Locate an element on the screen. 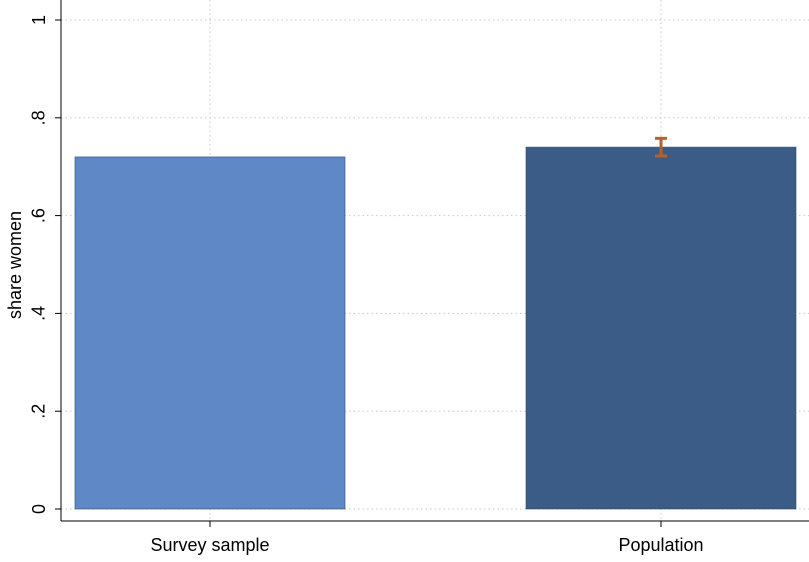  x-tick-label: Population is located at coordinates (660, 545).